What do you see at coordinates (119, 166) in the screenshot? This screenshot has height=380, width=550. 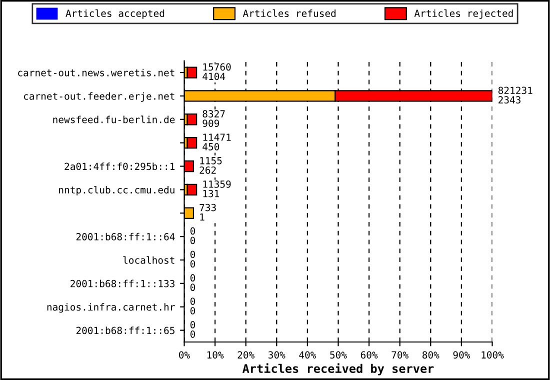 I see `y-tick-label: 2a01:4ff:f0:295b::1` at bounding box center [119, 166].